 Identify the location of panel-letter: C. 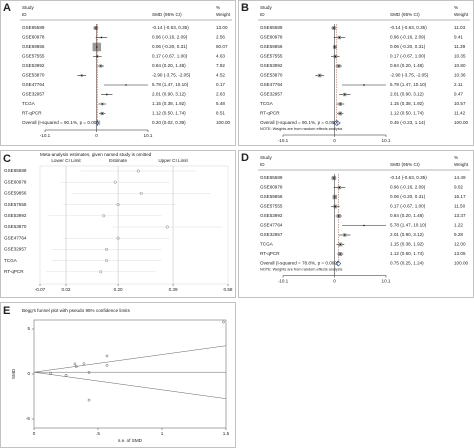
(7, 159).